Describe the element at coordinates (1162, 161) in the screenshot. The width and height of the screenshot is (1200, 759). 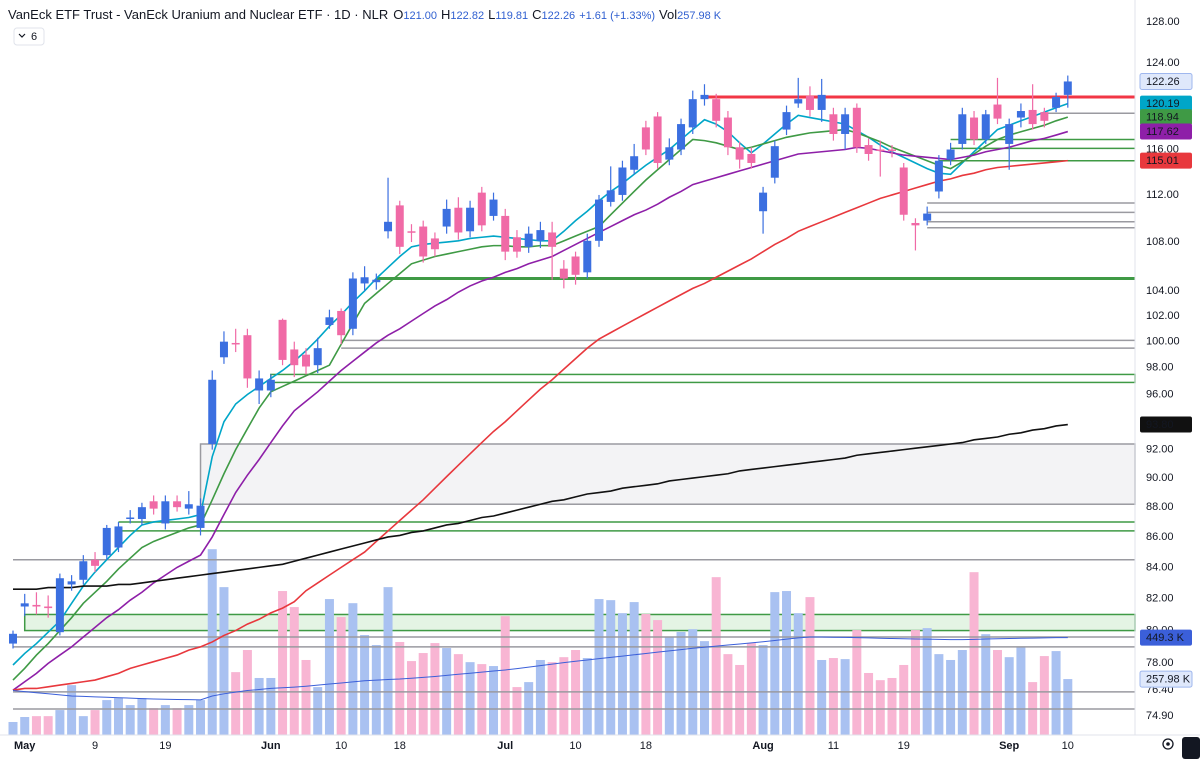
I see `price-badge-label: 115.01` at that location.